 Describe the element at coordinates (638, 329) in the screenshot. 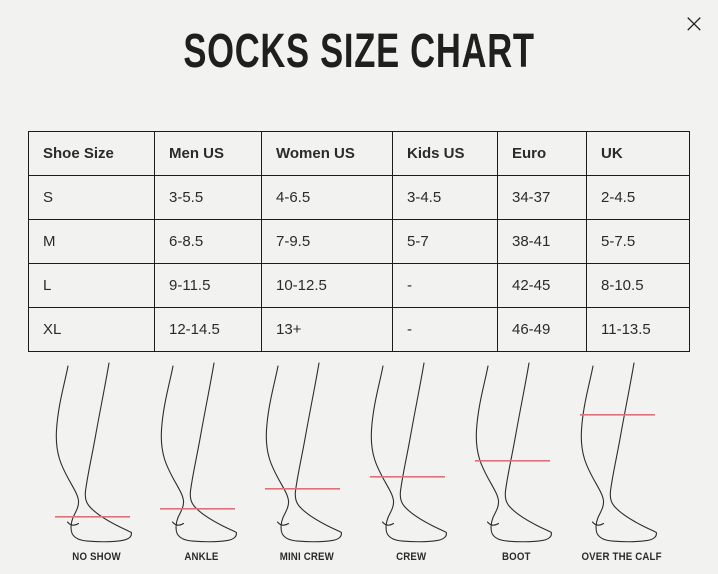

I see `size-cell: 11-13.5` at that location.